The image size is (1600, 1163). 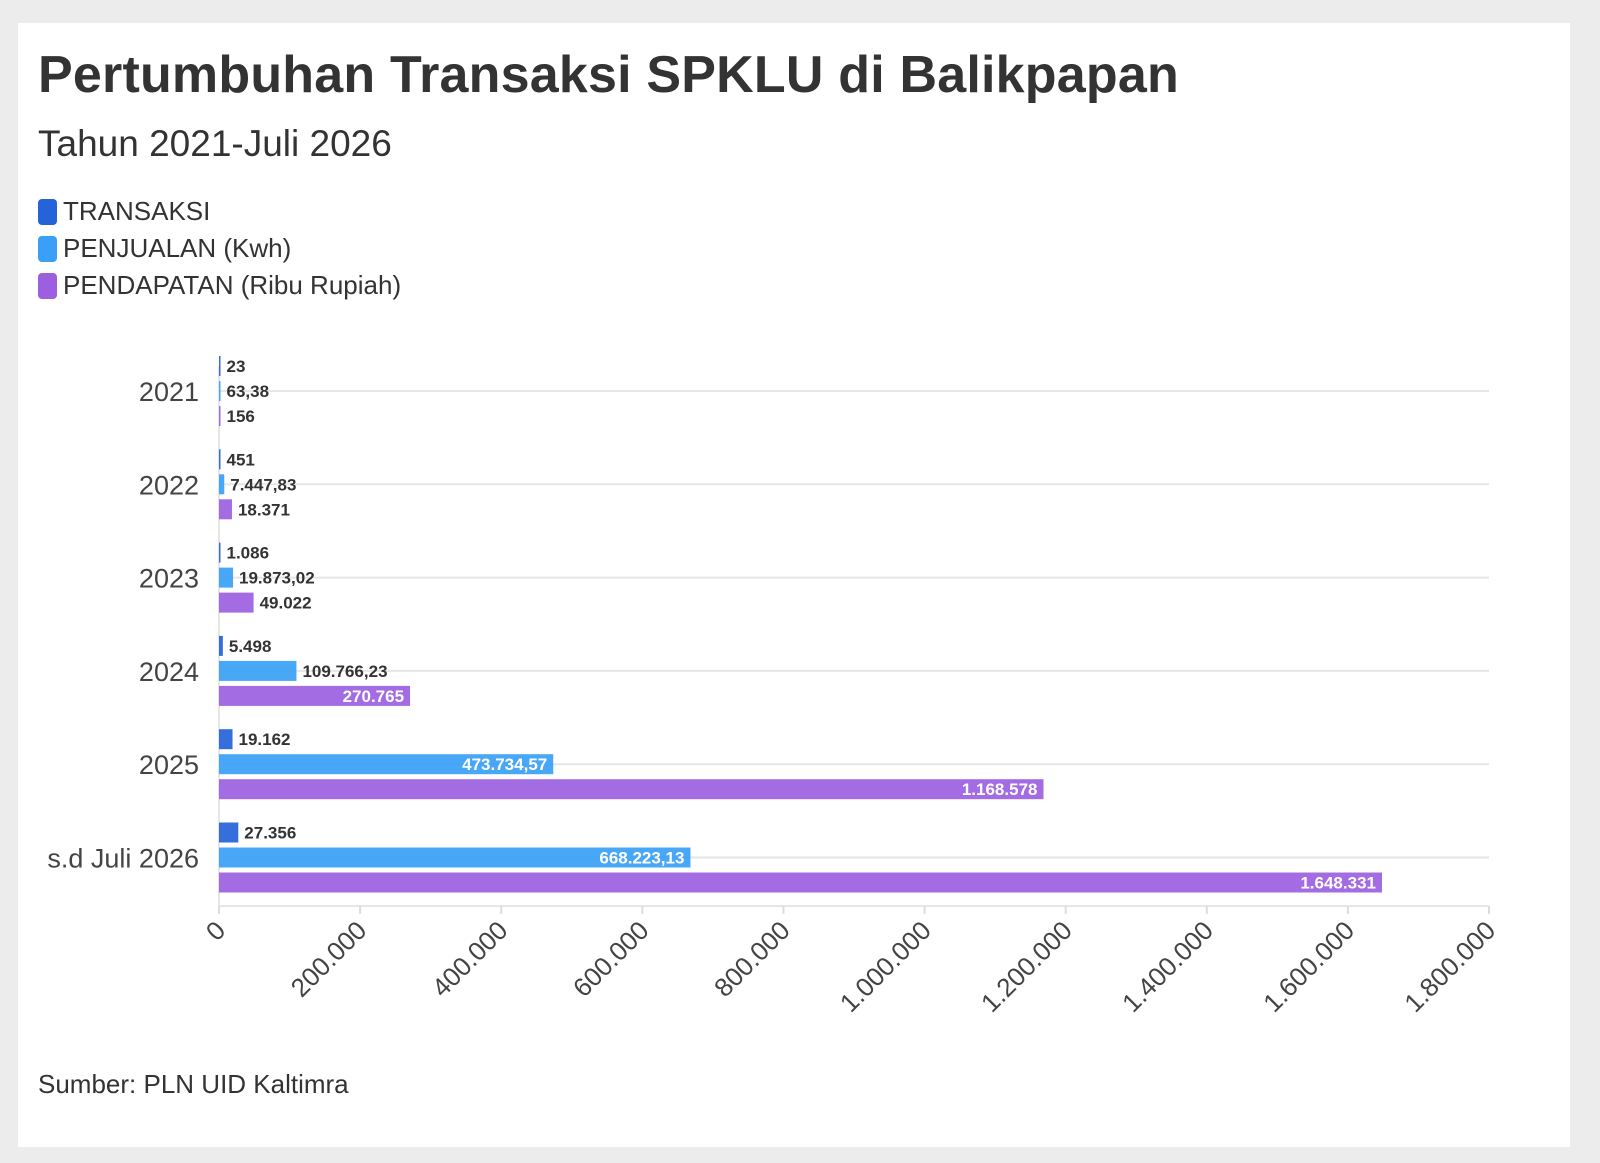 I want to click on data-label: 1.168.578, so click(x=1000, y=789).